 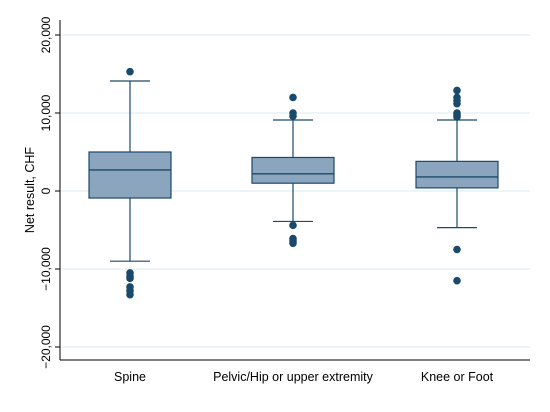 What do you see at coordinates (457, 377) in the screenshot?
I see `x-category-label: Knee or Foot` at bounding box center [457, 377].